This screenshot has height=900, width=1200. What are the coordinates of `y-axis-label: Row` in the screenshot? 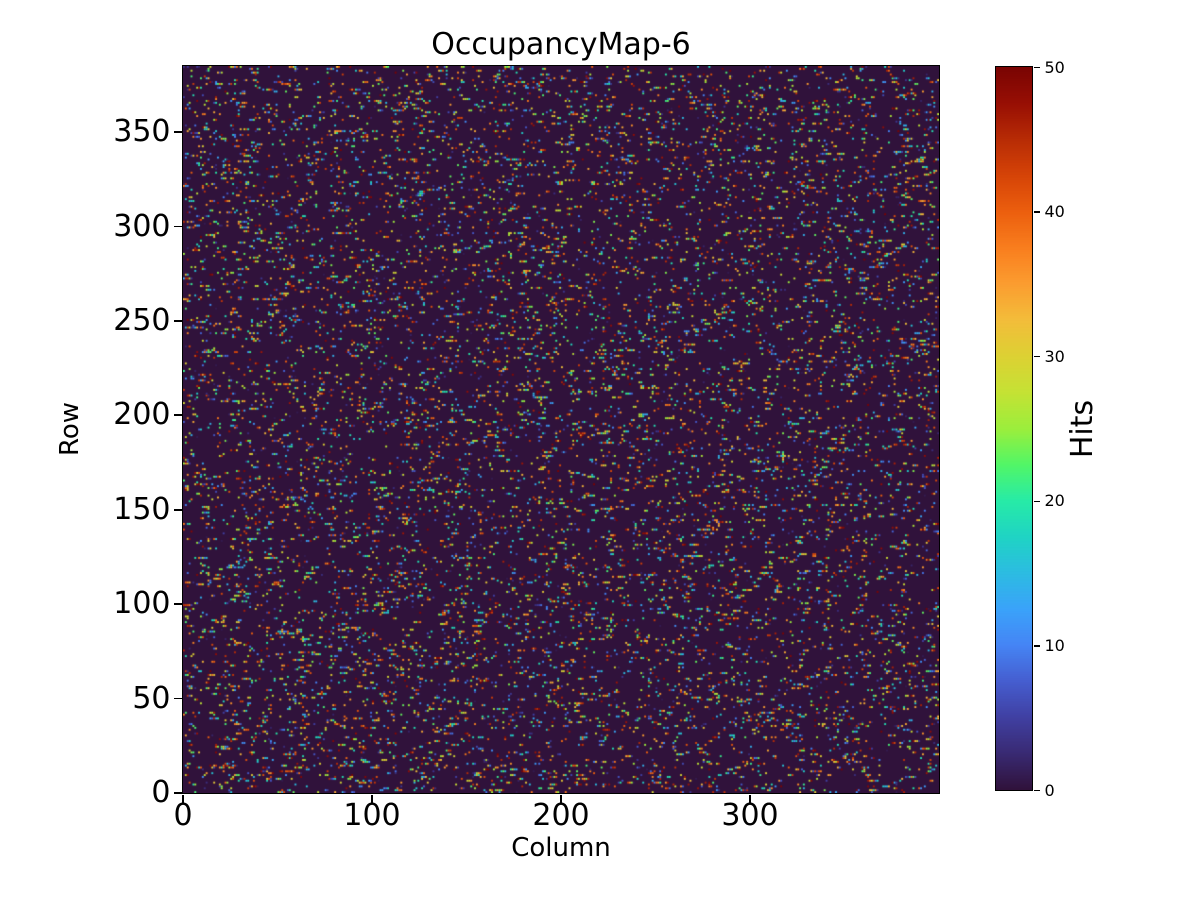 It's located at (70, 429).